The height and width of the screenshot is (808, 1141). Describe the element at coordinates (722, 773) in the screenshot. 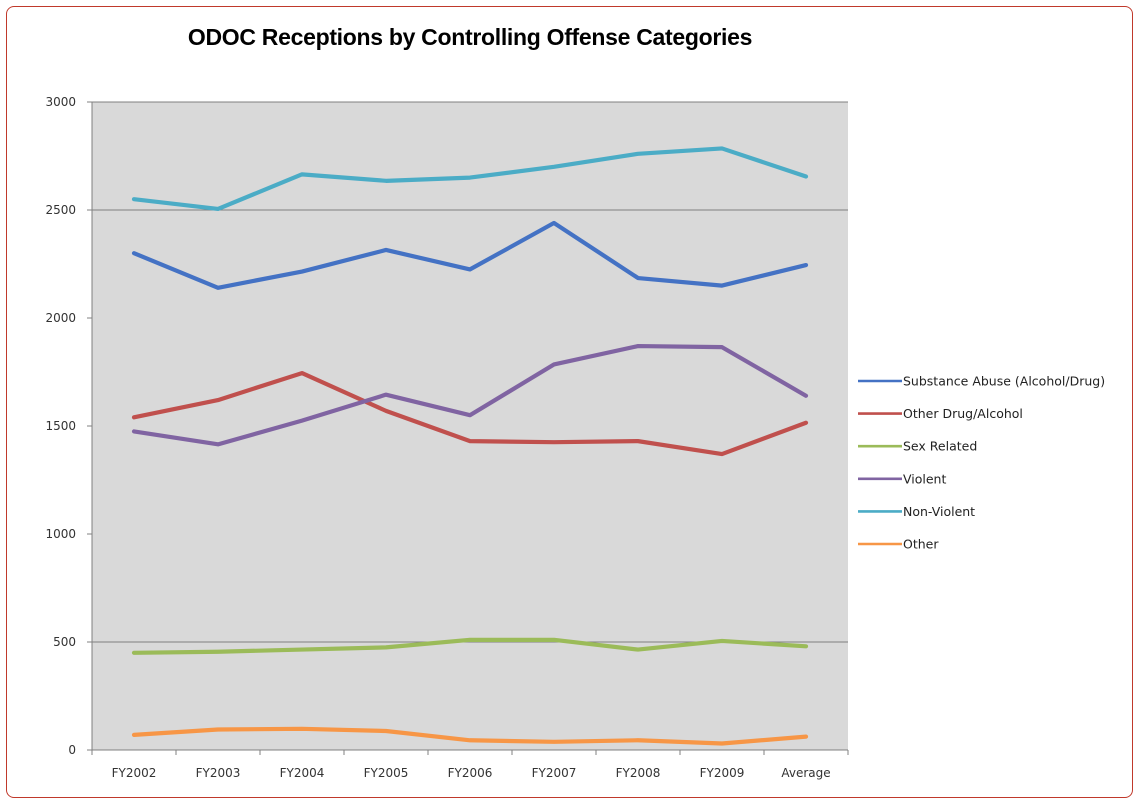

I see `x-tick-label: FY2009` at that location.